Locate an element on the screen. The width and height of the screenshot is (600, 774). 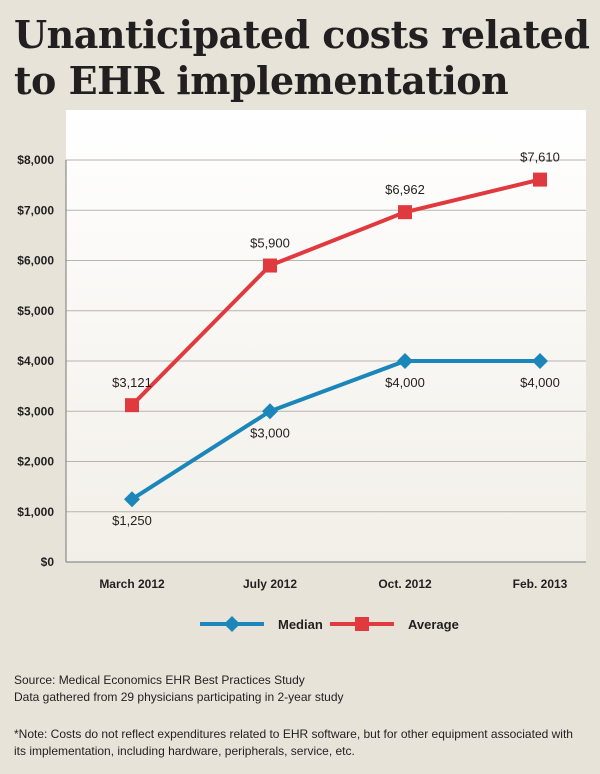
series-line is located at coordinates (335, 430).